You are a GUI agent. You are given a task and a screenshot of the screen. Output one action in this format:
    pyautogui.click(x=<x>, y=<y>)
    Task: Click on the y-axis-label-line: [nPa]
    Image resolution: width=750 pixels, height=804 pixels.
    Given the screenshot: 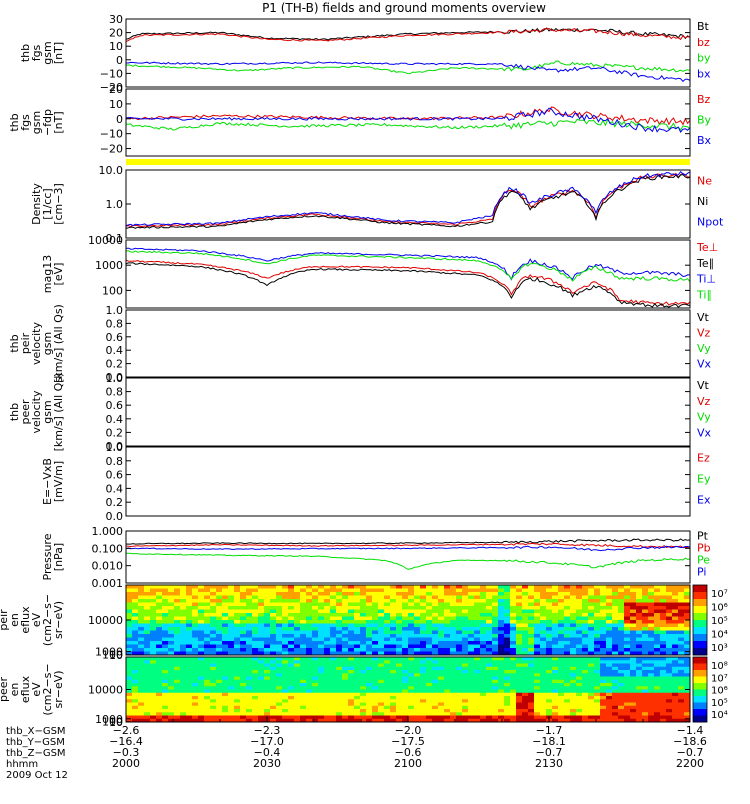 What is the action you would take?
    pyautogui.click(x=58, y=557)
    